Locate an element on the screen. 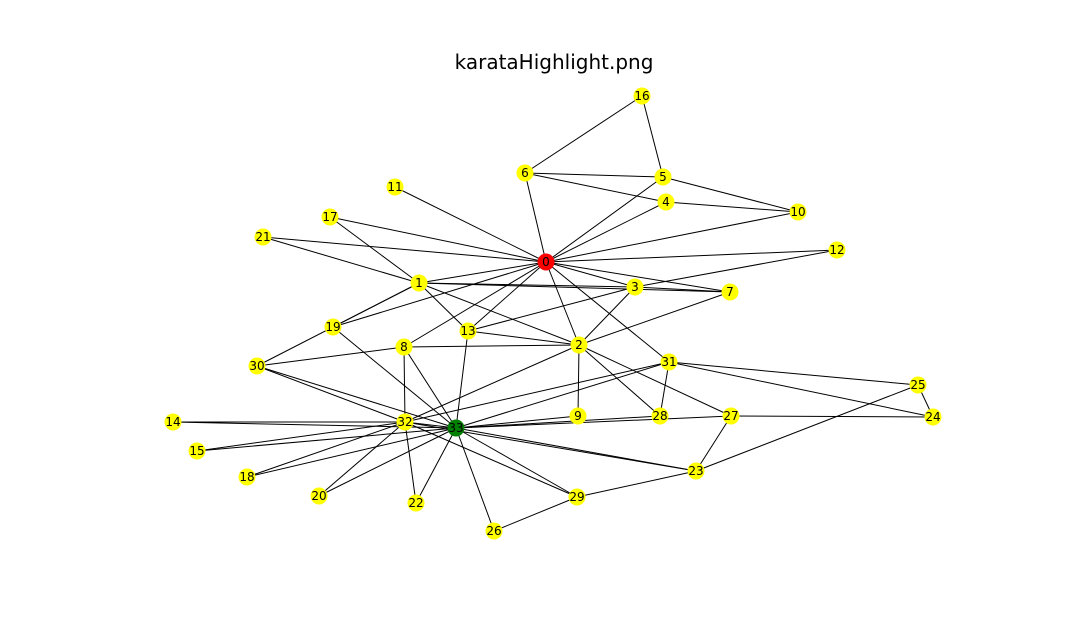 This screenshot has width=1080, height=633. node-31: 31 is located at coordinates (669, 362).